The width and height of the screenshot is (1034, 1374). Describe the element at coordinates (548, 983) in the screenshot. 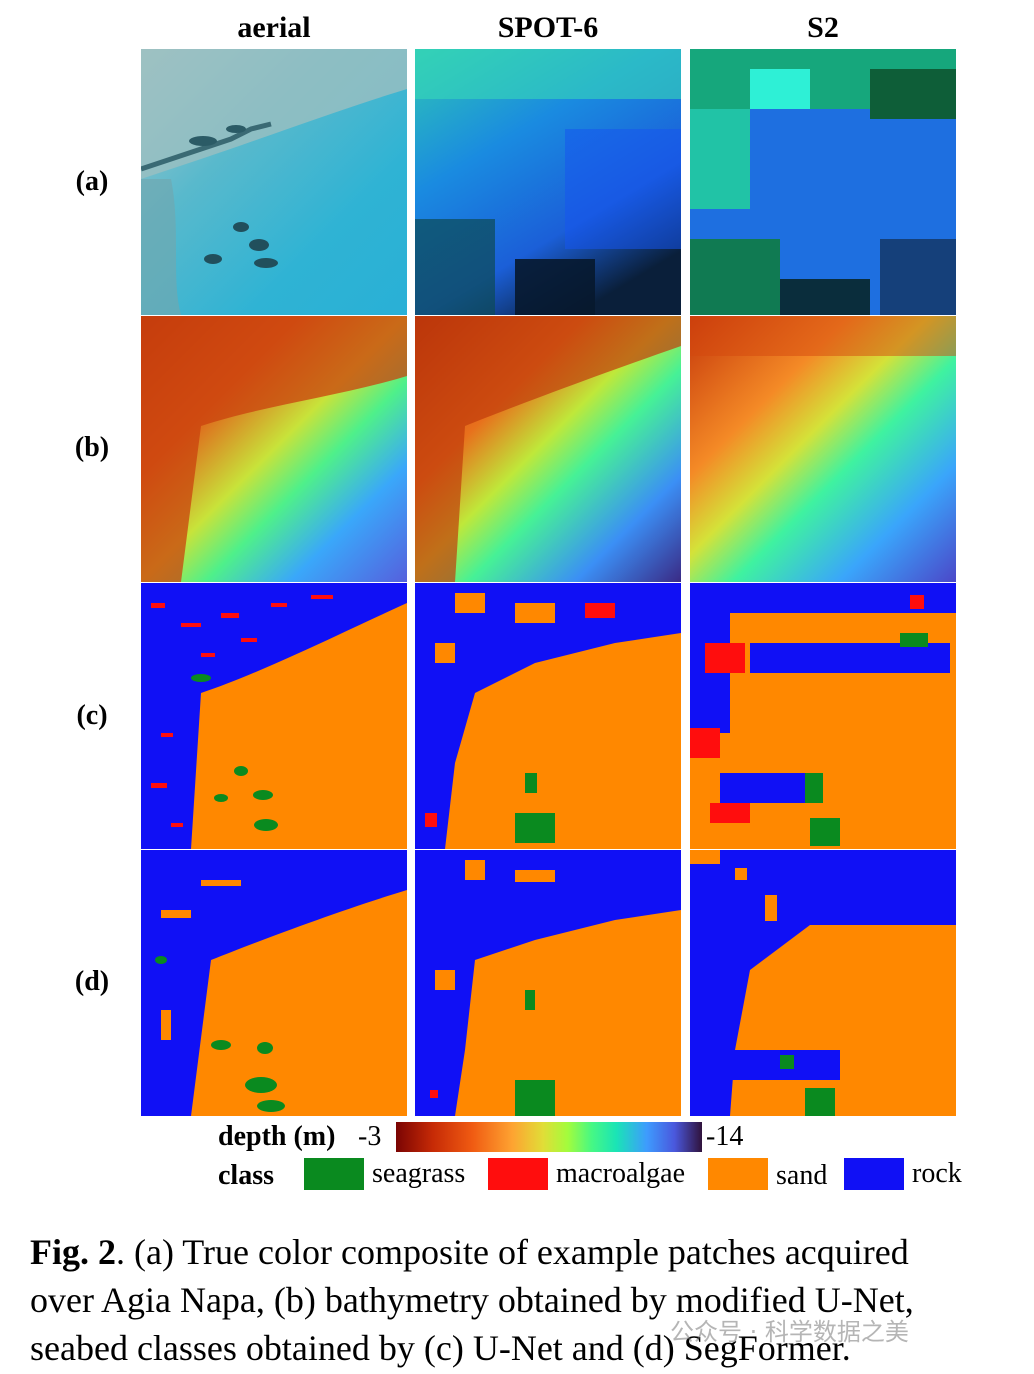

I see `panel-d-spot6` at that location.